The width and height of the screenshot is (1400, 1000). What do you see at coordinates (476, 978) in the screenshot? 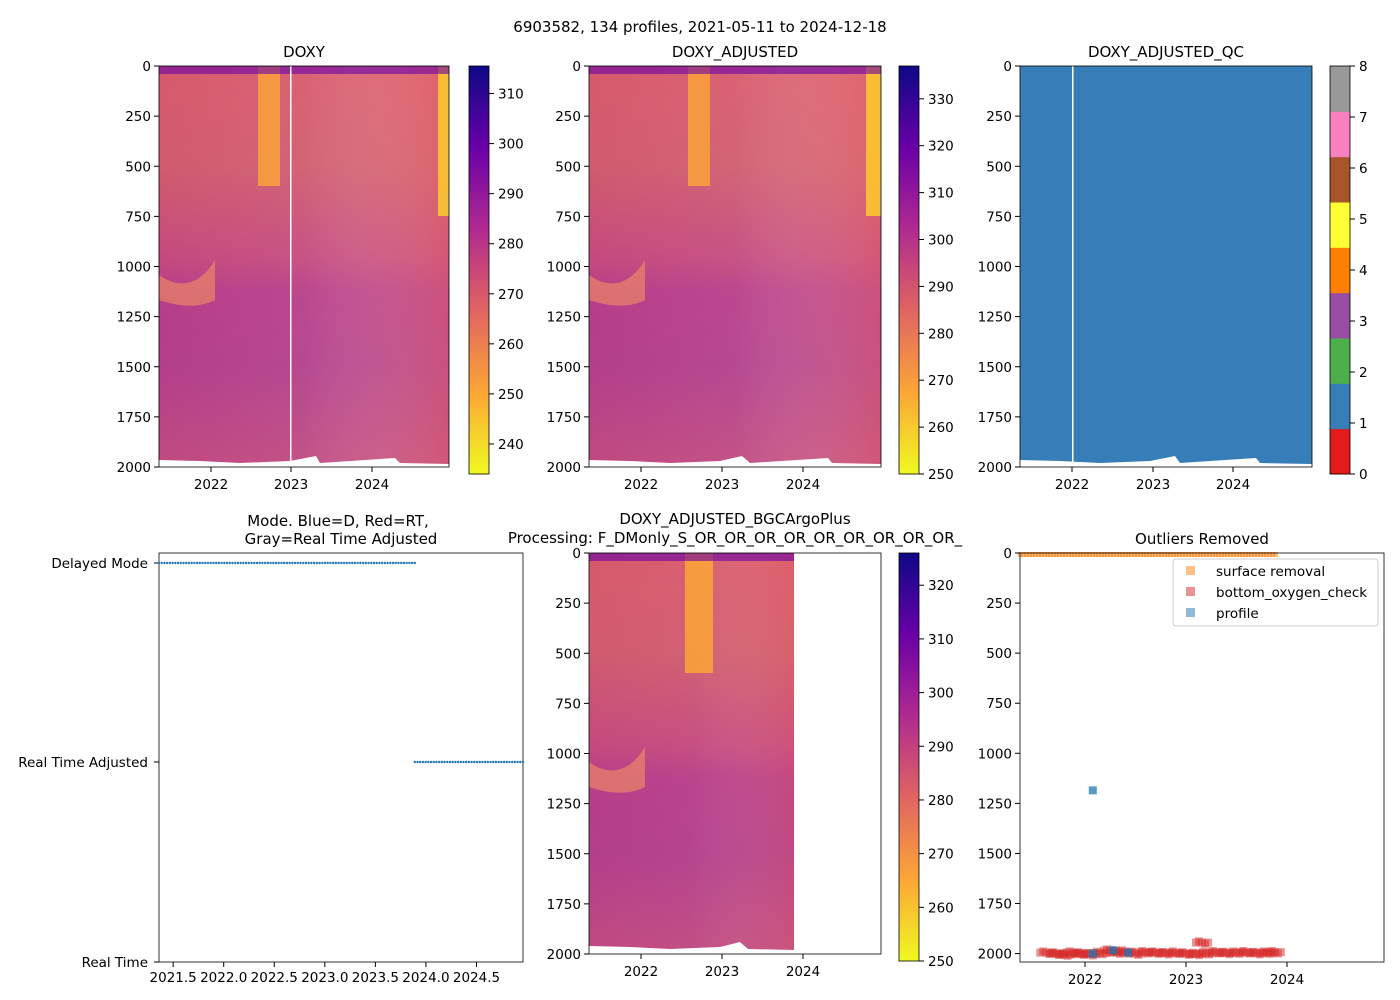
I see `x-tick-label: 2024.5` at bounding box center [476, 978].